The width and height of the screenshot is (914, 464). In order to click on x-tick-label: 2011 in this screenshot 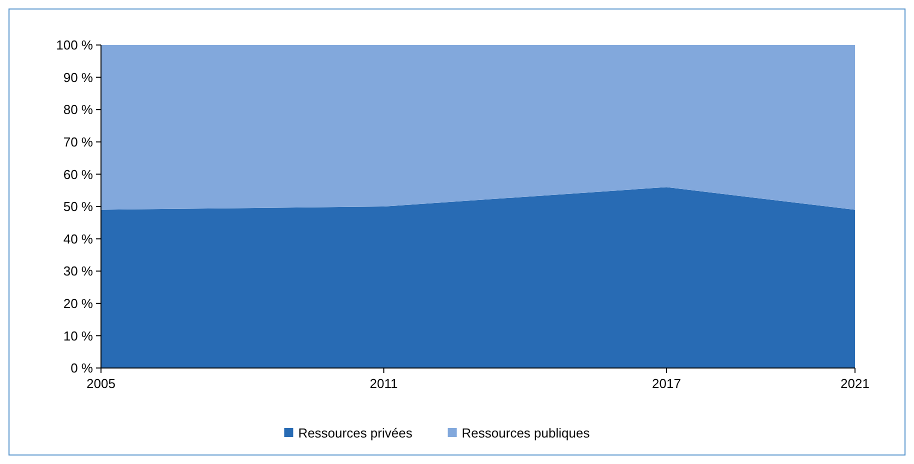, I will do `click(384, 383)`.